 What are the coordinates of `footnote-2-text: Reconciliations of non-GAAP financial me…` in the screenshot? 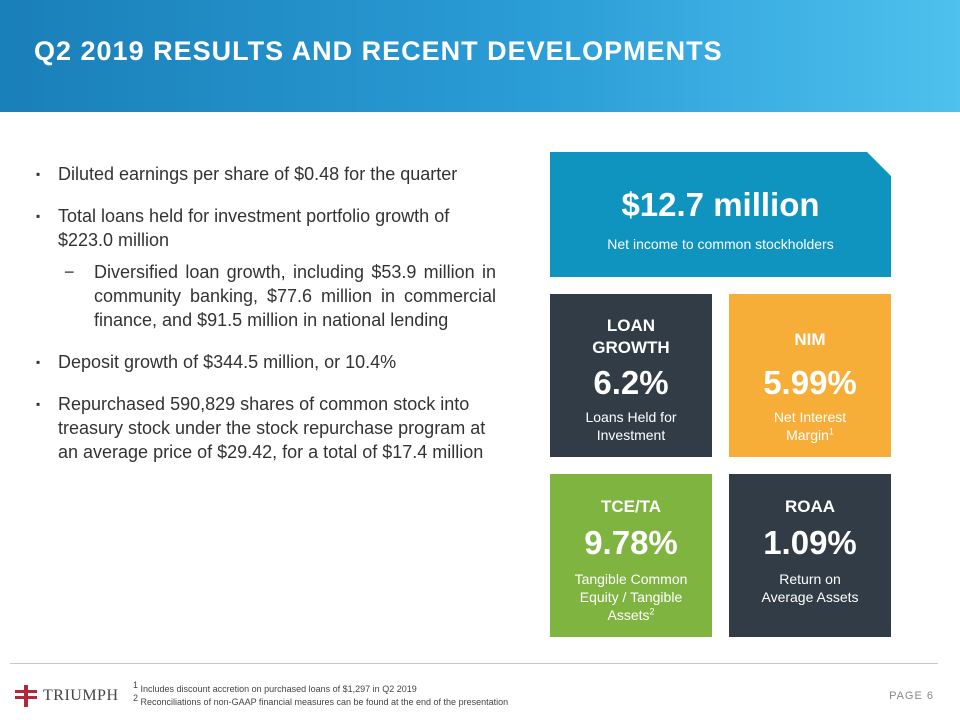 It's located at (324, 702).